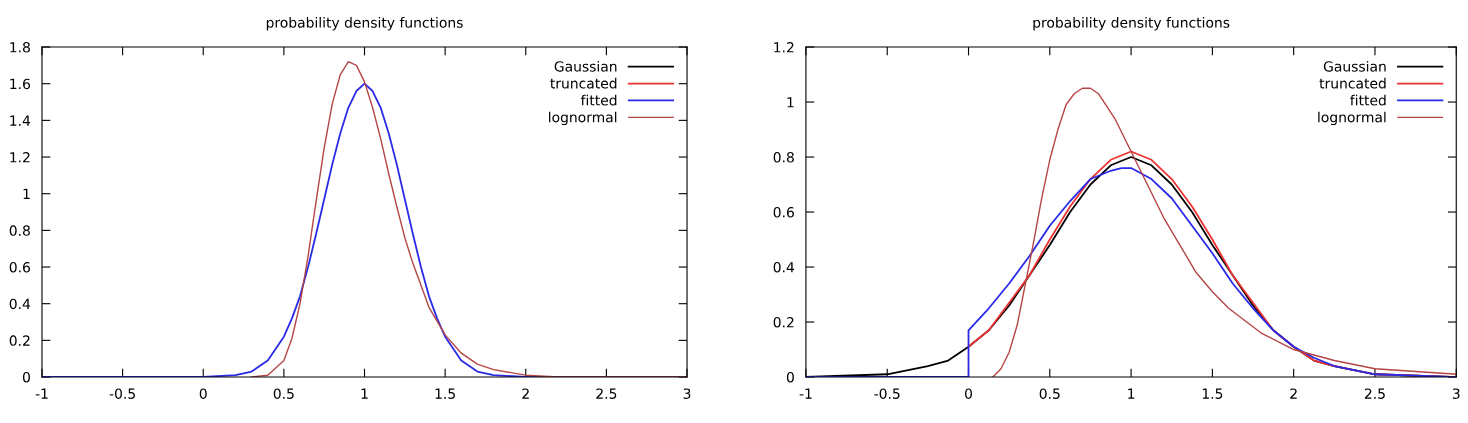  What do you see at coordinates (20, 47) in the screenshot?
I see `y-tick-label: 1.8` at bounding box center [20, 47].